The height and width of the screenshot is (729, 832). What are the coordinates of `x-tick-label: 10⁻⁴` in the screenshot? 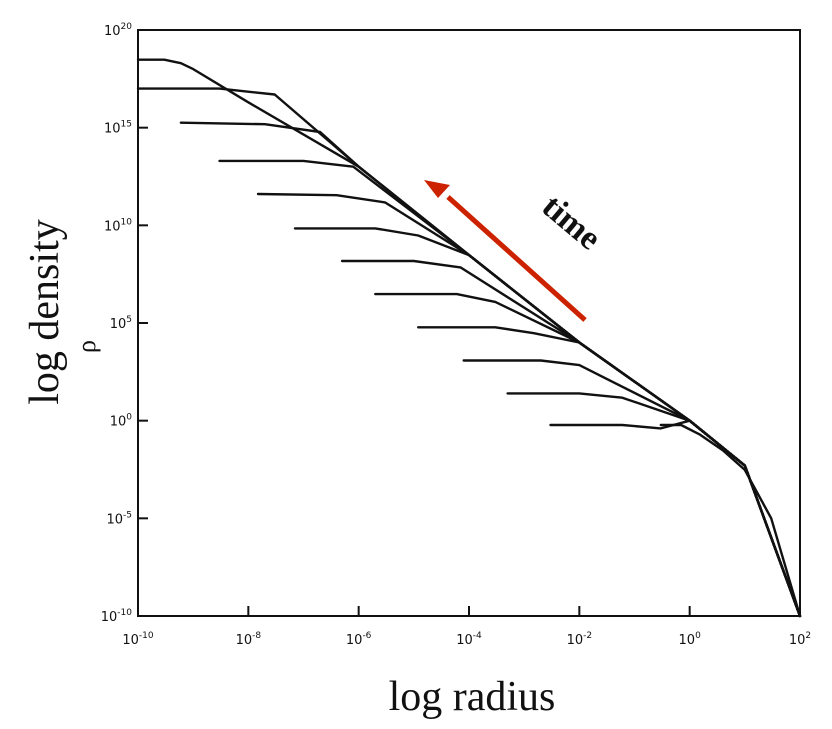 It's located at (469, 639).